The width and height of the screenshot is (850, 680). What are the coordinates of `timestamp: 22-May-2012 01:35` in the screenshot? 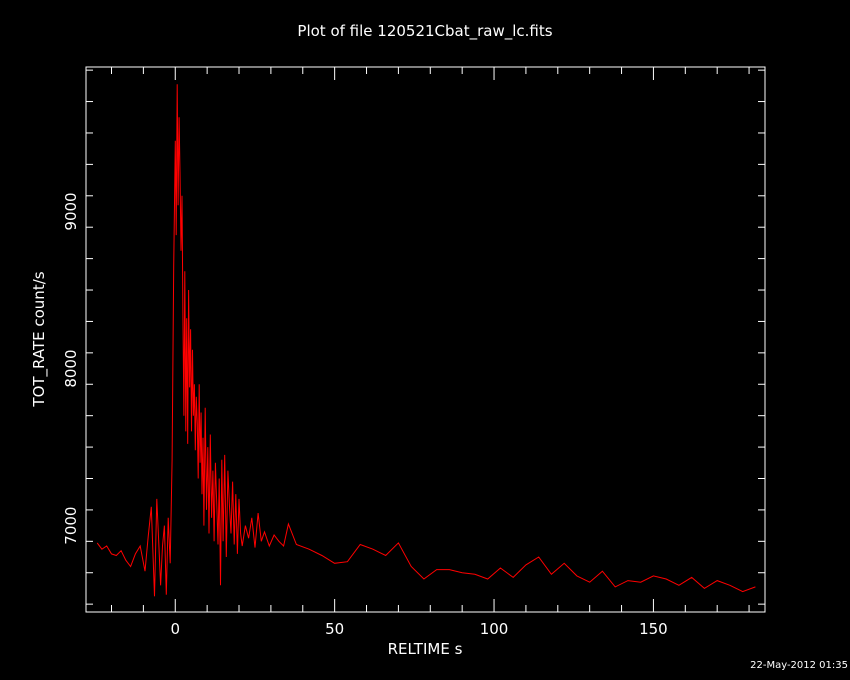 It's located at (799, 665).